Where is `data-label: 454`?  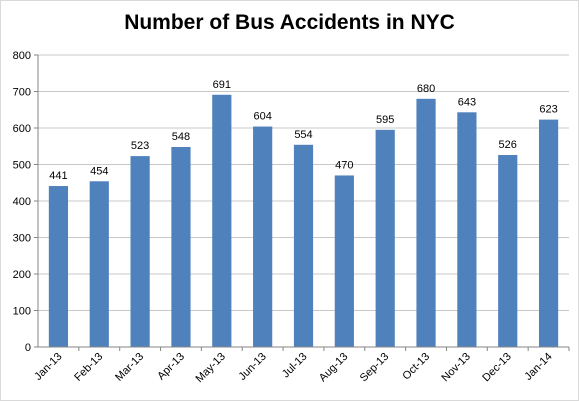
data-label: 454 is located at coordinates (99, 171).